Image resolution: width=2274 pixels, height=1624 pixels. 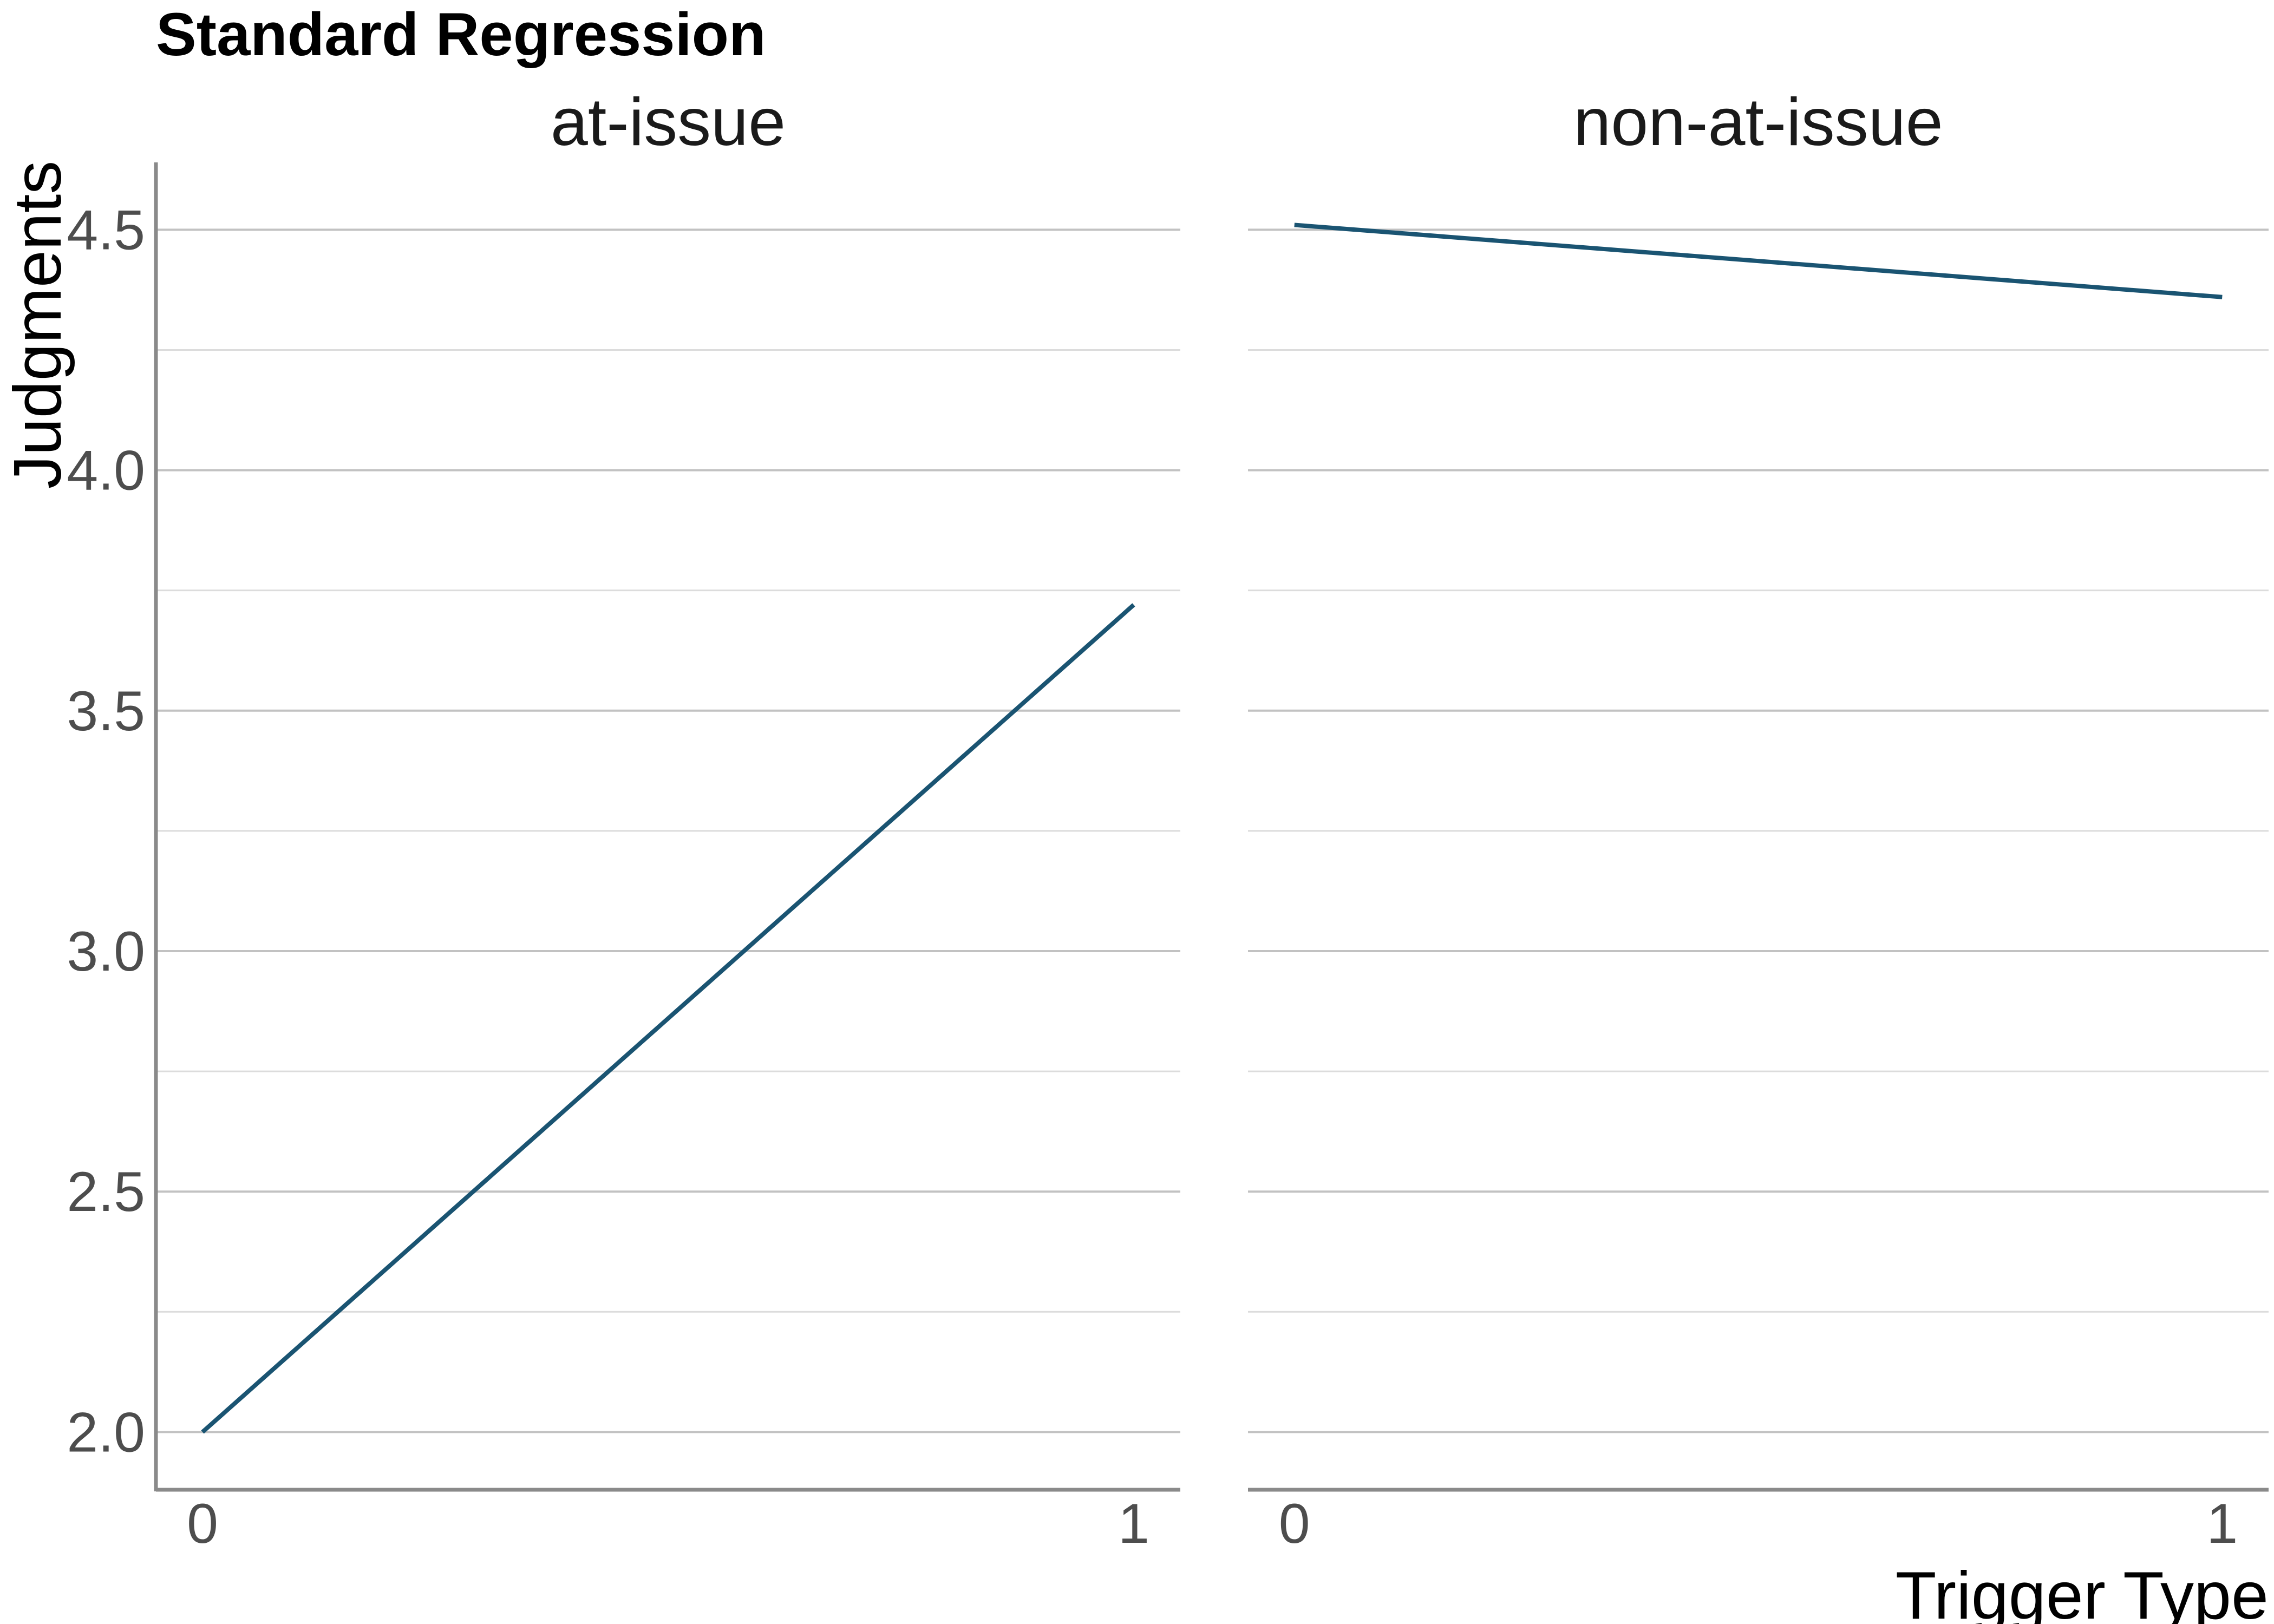 I want to click on y-axis-title: Judgments, so click(x=38, y=325).